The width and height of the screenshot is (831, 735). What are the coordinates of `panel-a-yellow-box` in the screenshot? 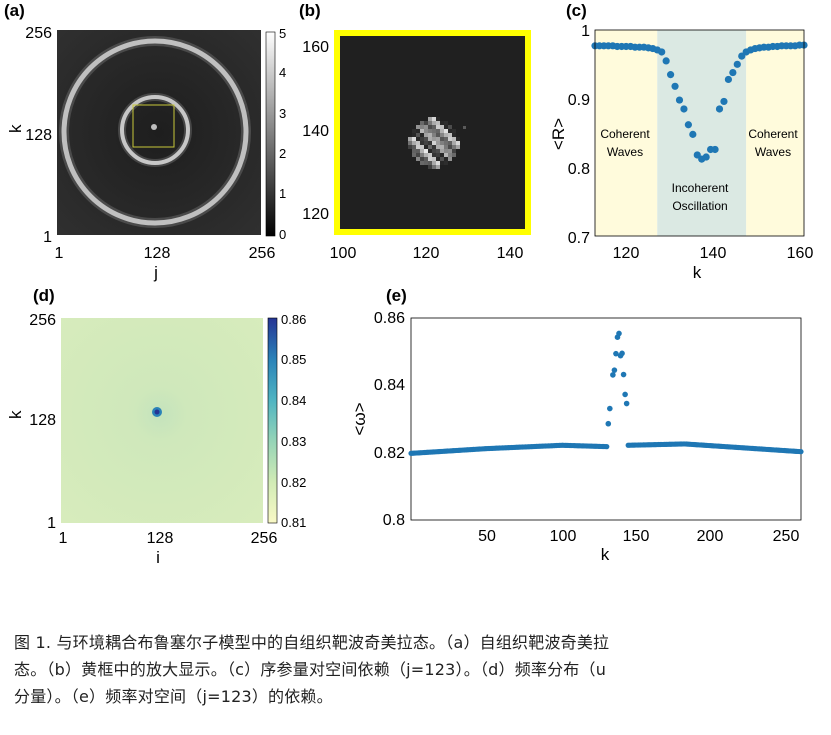 It's located at (153, 126).